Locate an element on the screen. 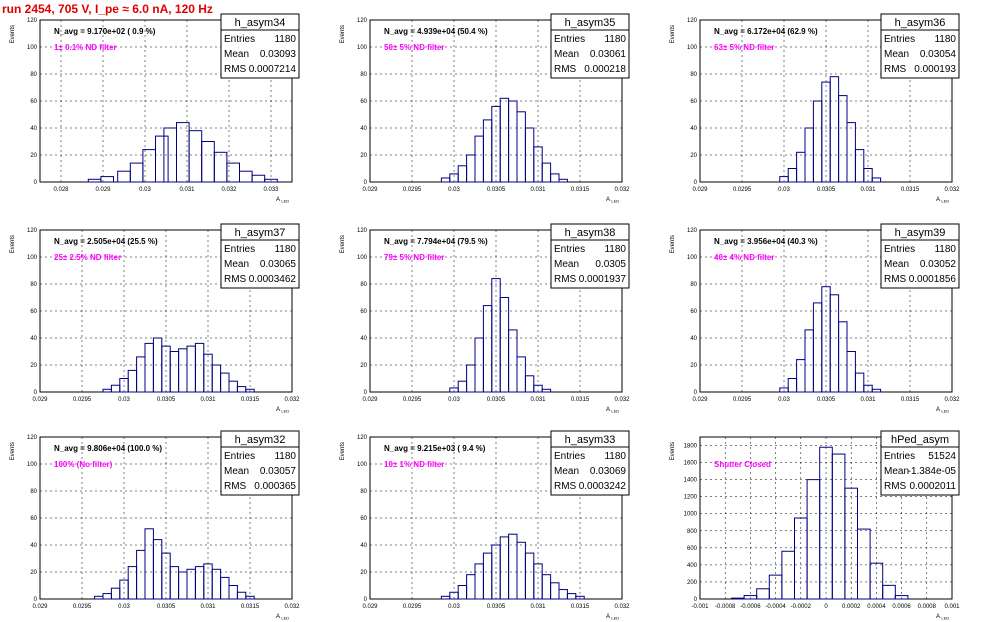 The image size is (996, 622). filter-label: Shutter Closed is located at coordinates (742, 464).